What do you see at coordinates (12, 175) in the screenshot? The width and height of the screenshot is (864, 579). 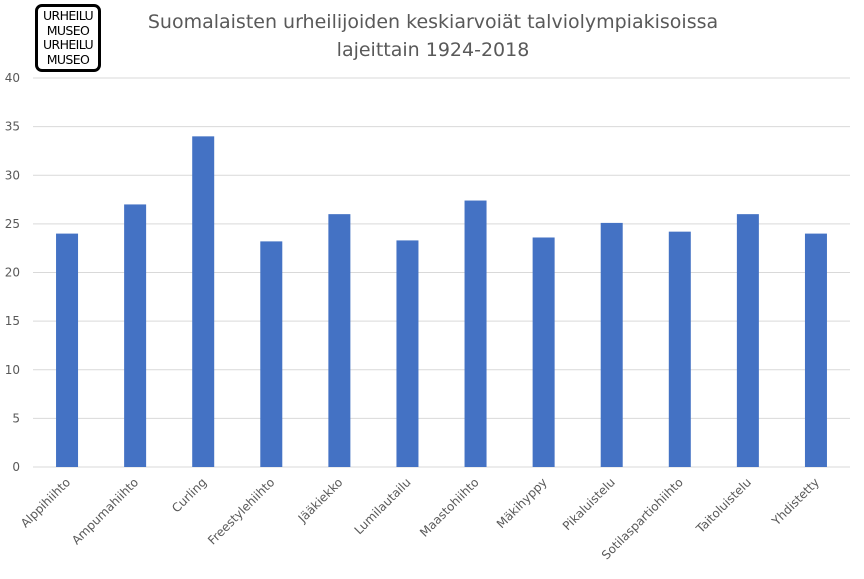 I see `y-tick-label: 30` at bounding box center [12, 175].